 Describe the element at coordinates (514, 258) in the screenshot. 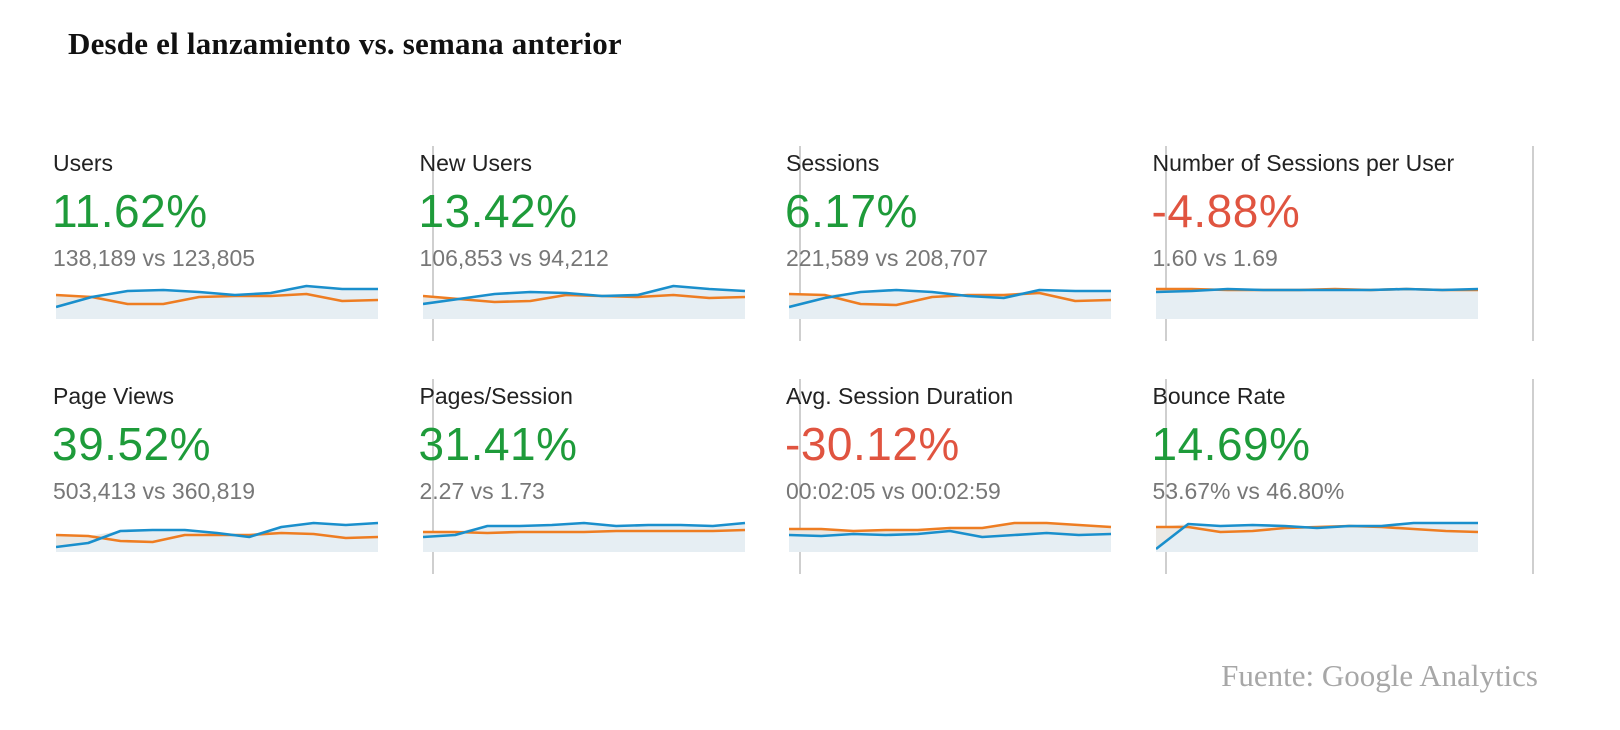

I see `metric-comparison: 106,853 vs 94,212` at that location.